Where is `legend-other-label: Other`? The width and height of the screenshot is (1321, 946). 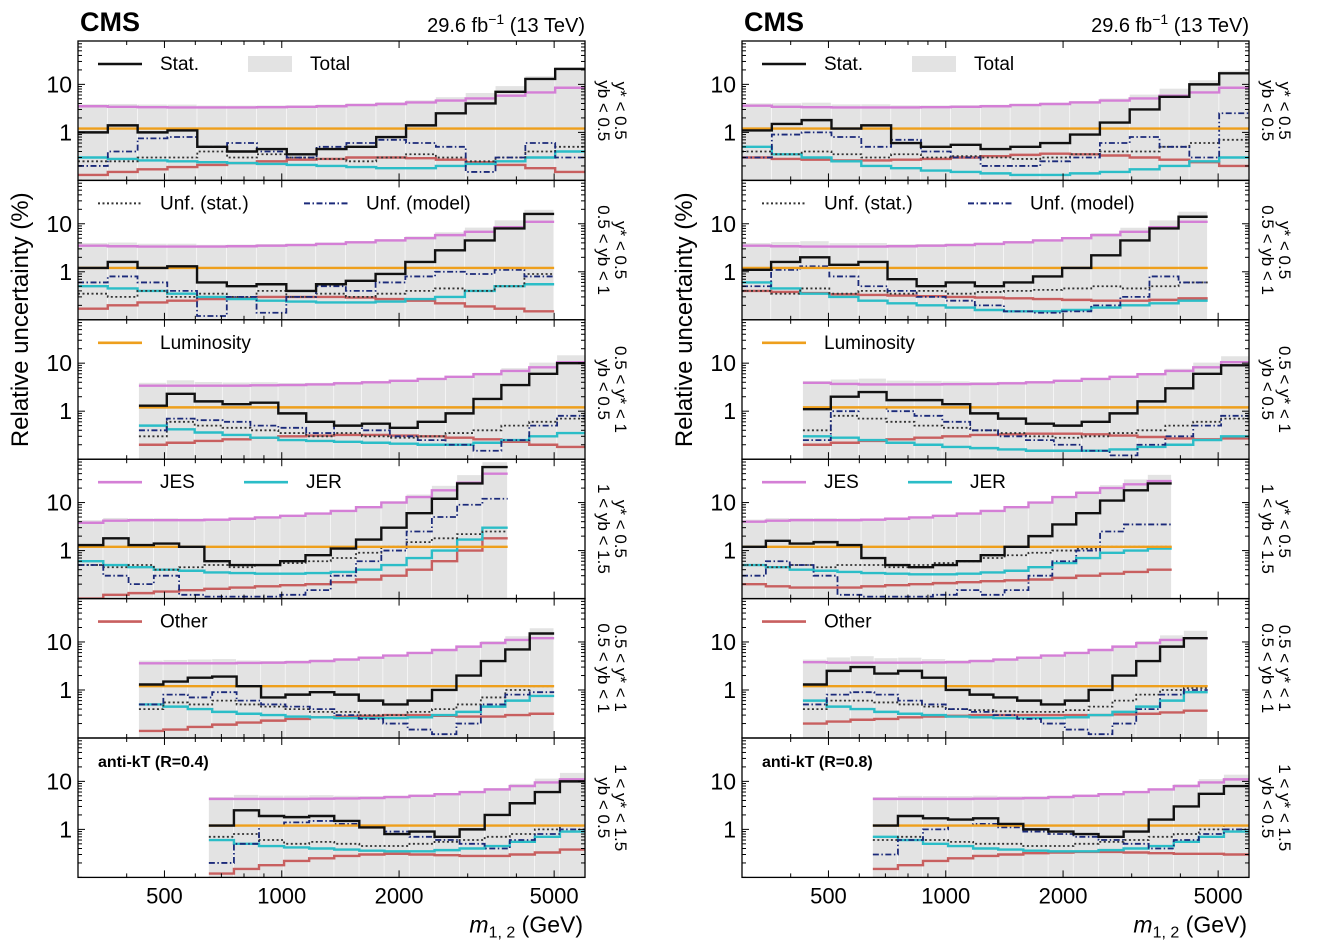 legend-other-label: Other is located at coordinates (184, 622).